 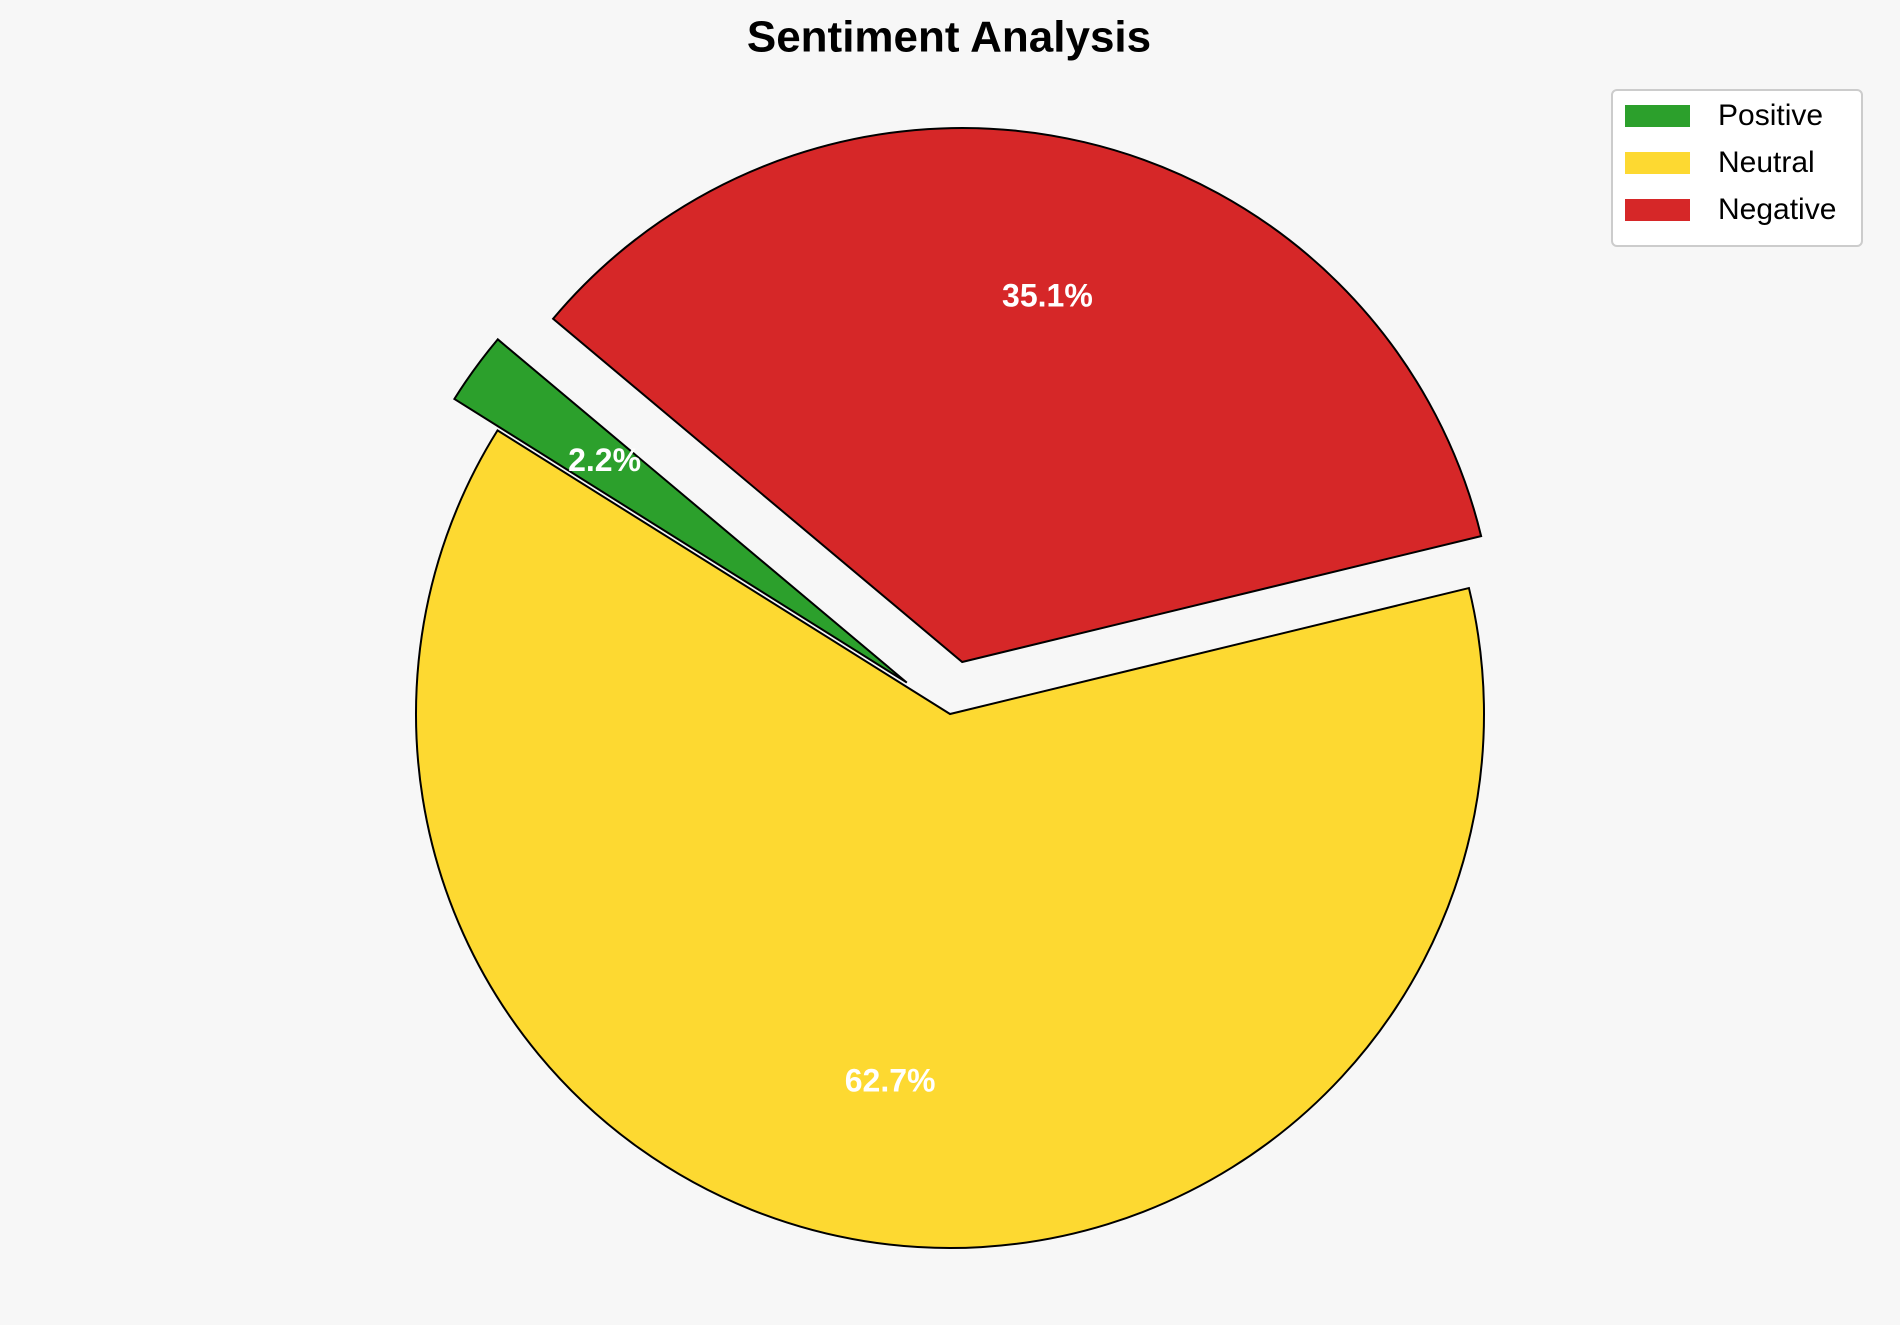 I want to click on value-label: 62.7%, so click(x=890, y=1080).